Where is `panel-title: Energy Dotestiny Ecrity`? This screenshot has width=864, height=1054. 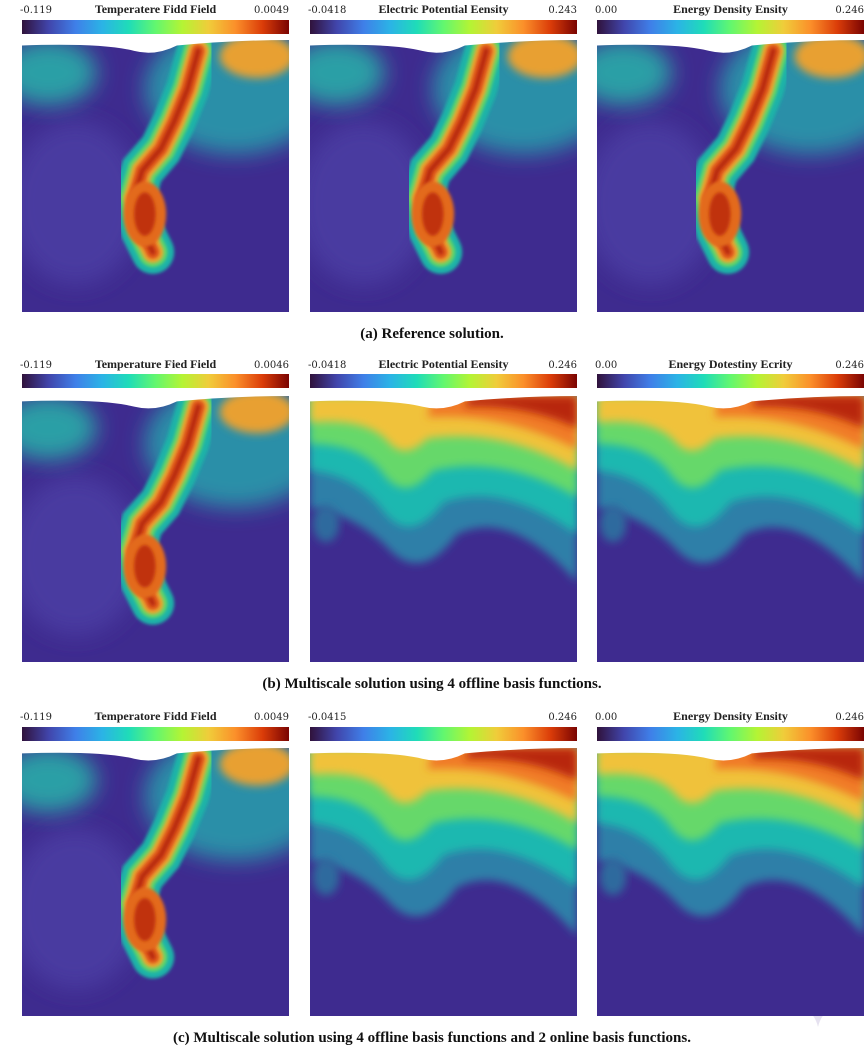
panel-title: Energy Dotestiny Ecrity is located at coordinates (731, 364).